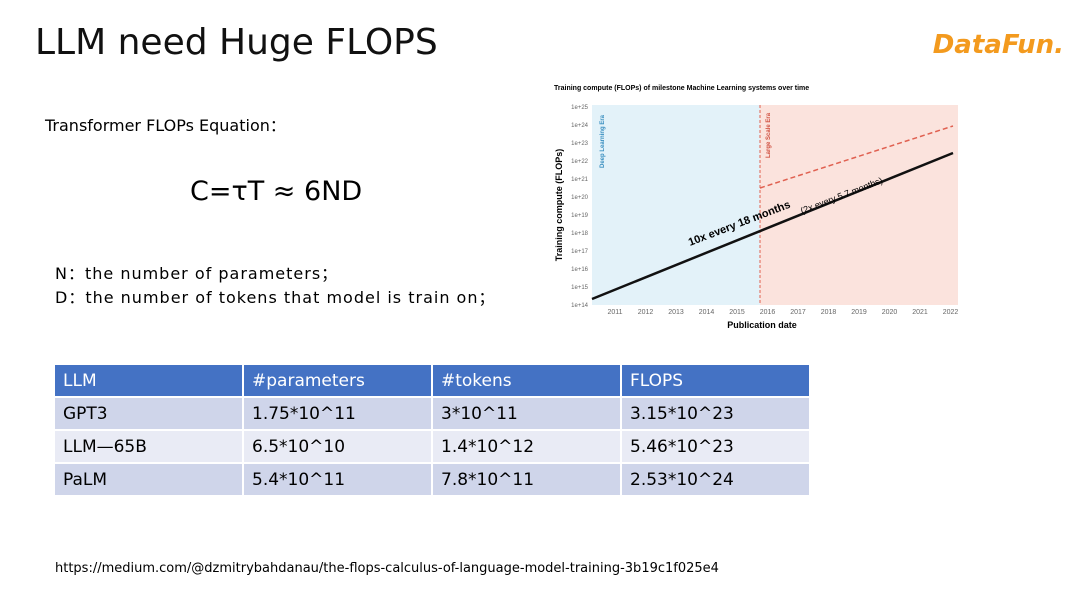 The image size is (1080, 608). Describe the element at coordinates (646, 312) in the screenshot. I see `x-tick-label: 2012` at that location.